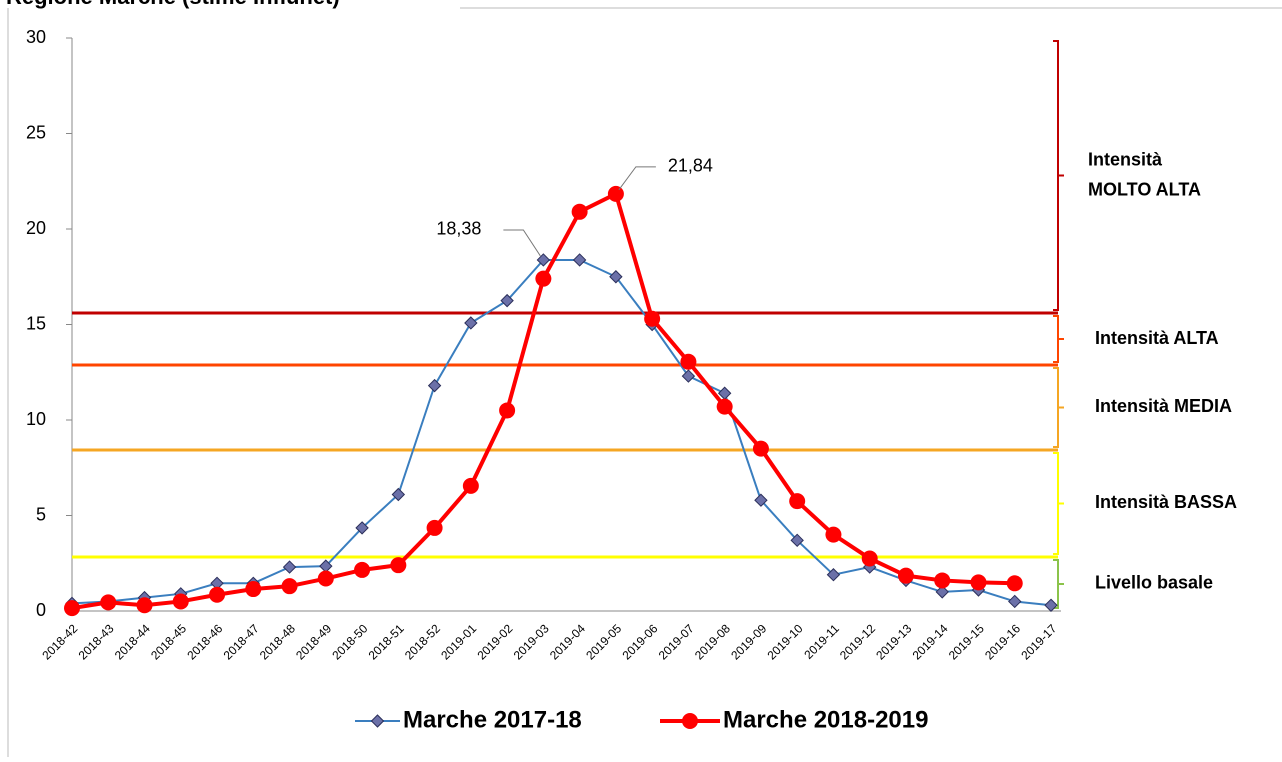  Describe the element at coordinates (36, 132) in the screenshot. I see `y-tick-label: 25` at that location.